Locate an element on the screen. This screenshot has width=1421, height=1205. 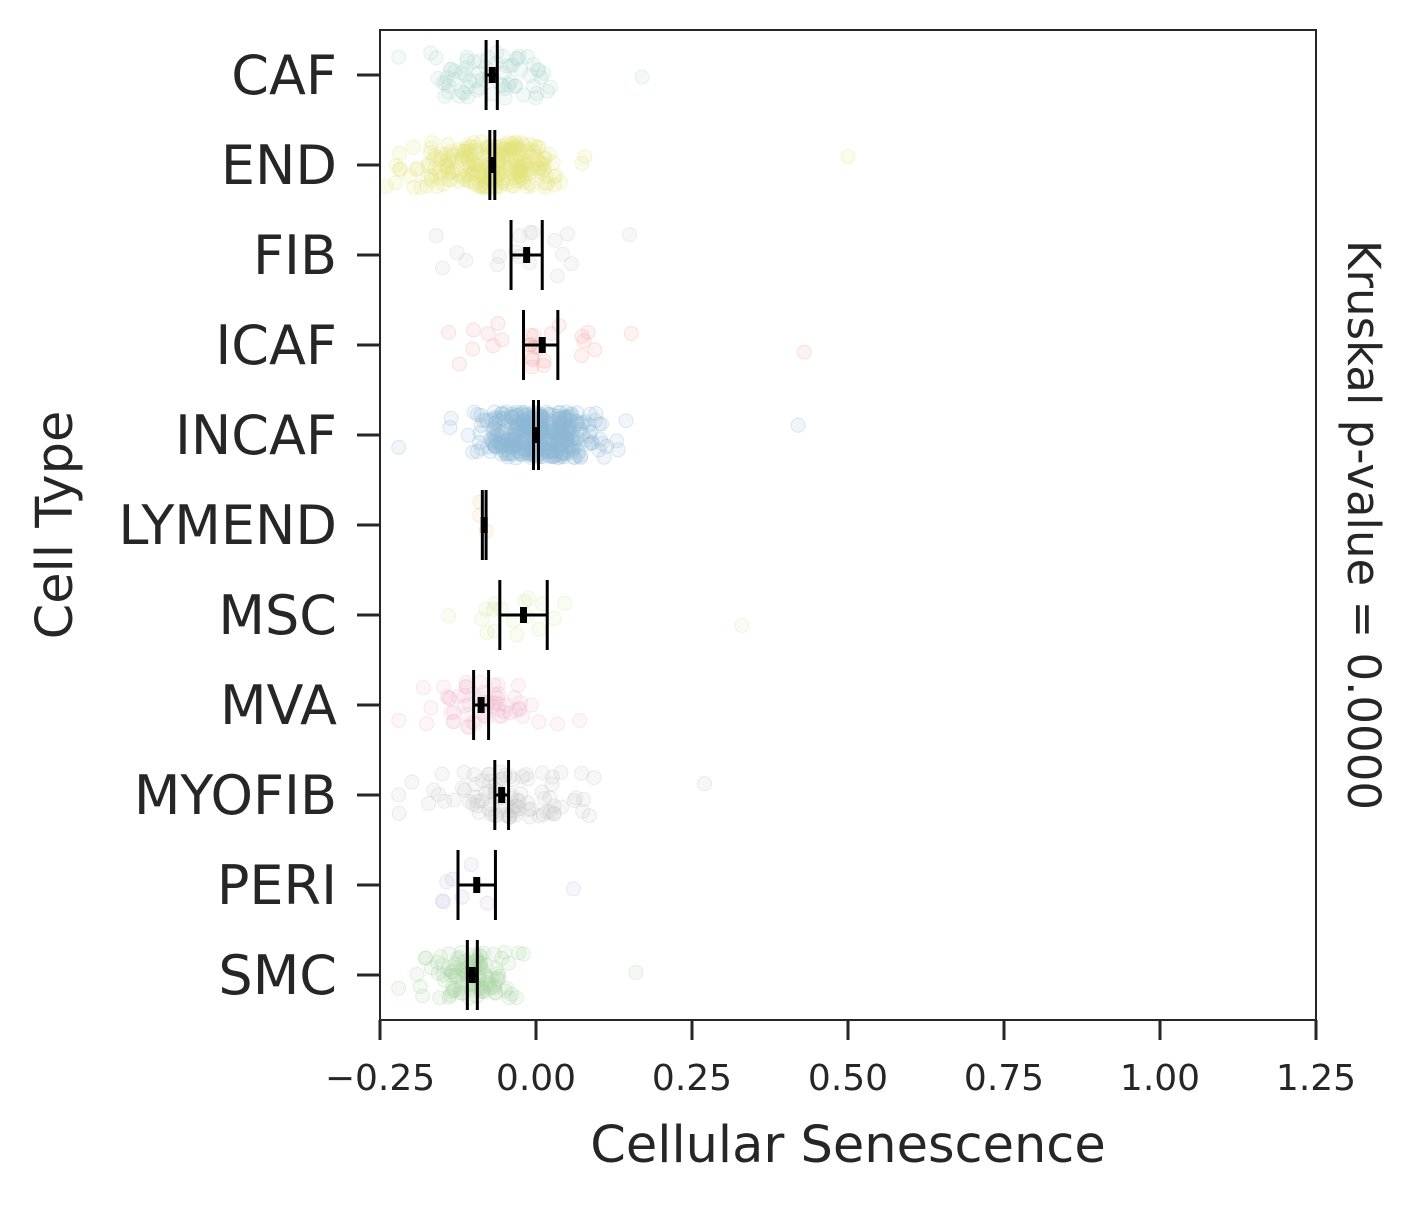
x-tick-label: 0.25 is located at coordinates (692, 1078).